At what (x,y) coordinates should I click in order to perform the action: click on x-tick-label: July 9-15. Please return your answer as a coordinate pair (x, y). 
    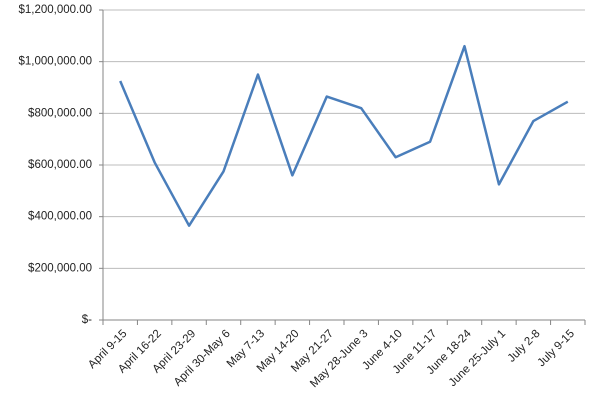
    Looking at the image, I should click on (556, 348).